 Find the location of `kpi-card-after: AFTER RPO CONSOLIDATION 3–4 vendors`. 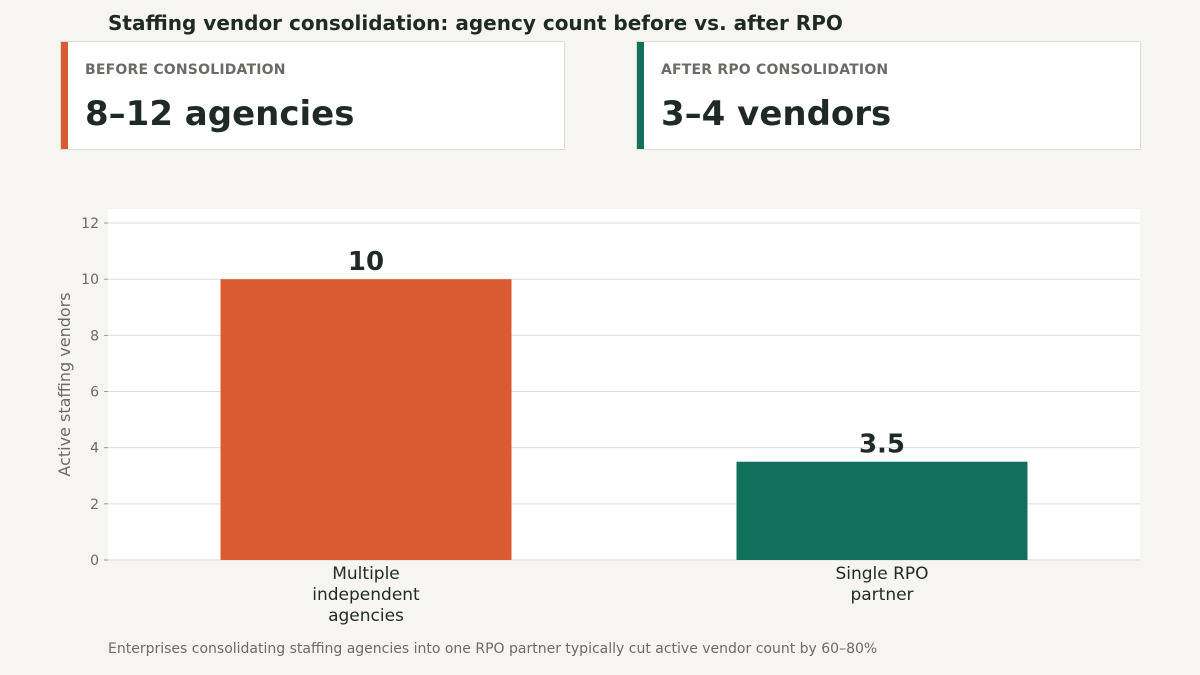

kpi-card-after: AFTER RPO CONSOLIDATION 3–4 vendors is located at coordinates (888, 95).